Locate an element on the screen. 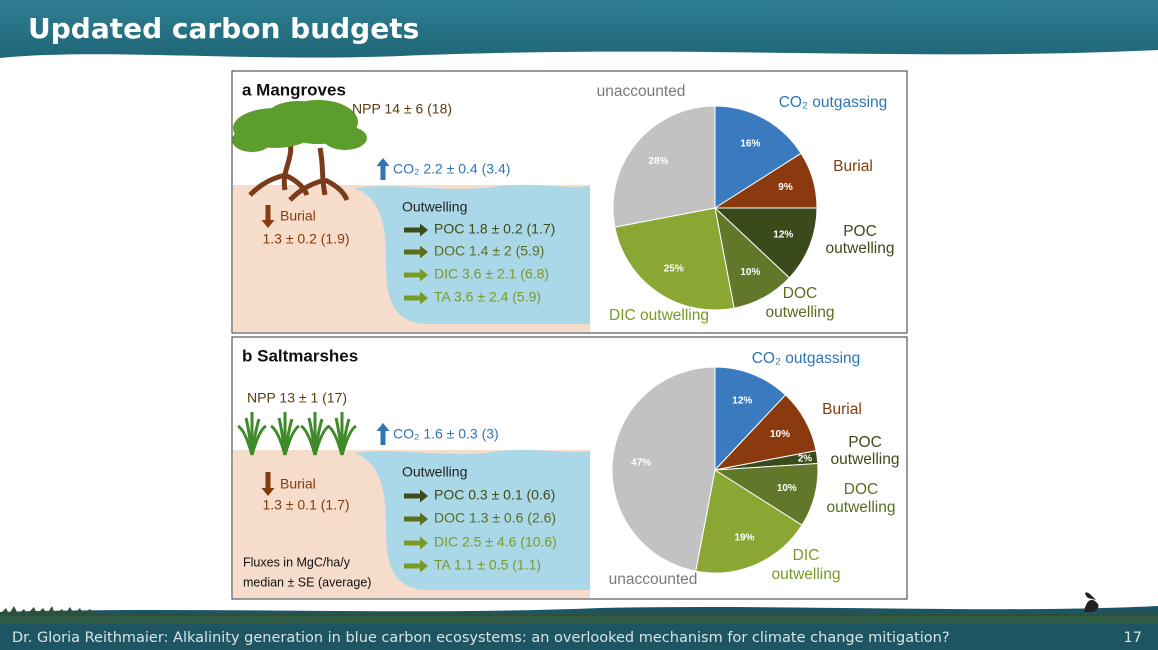 The height and width of the screenshot is (650, 1158). npp-flux: NPP 14 ± 6 (18) is located at coordinates (402, 109).